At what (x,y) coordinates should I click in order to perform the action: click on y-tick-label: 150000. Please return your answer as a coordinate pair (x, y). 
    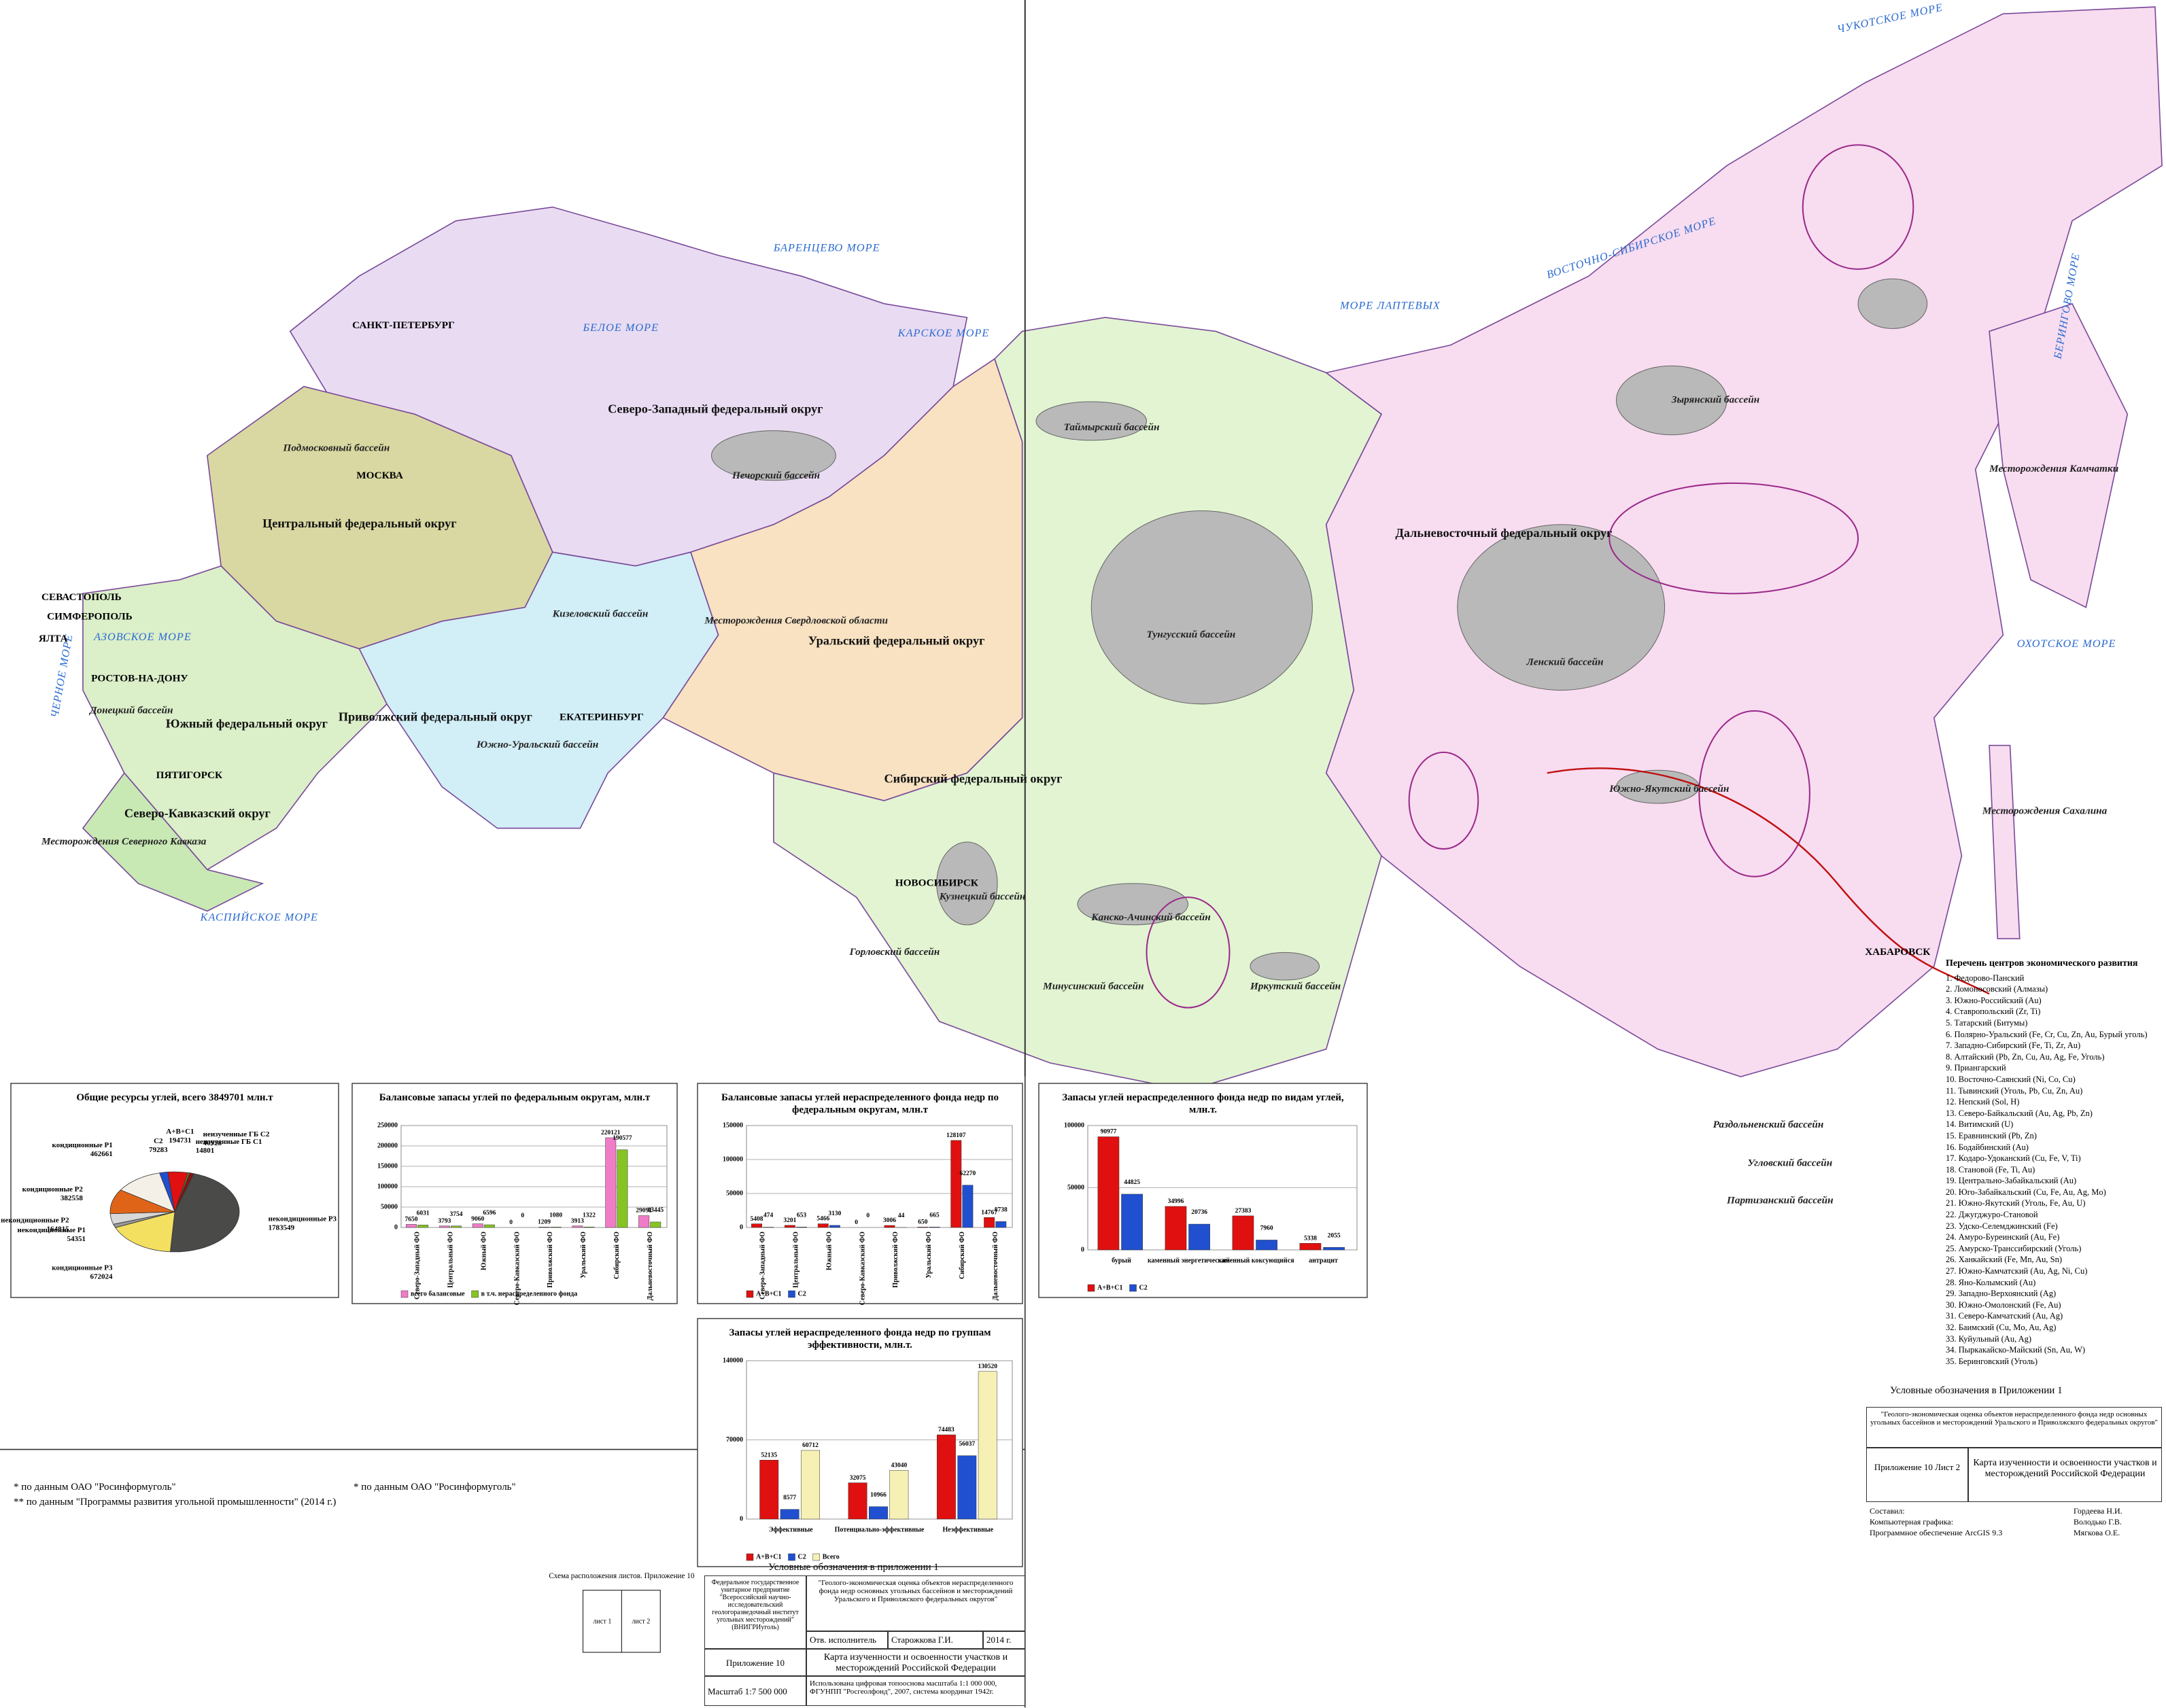
    Looking at the image, I should click on (733, 1125).